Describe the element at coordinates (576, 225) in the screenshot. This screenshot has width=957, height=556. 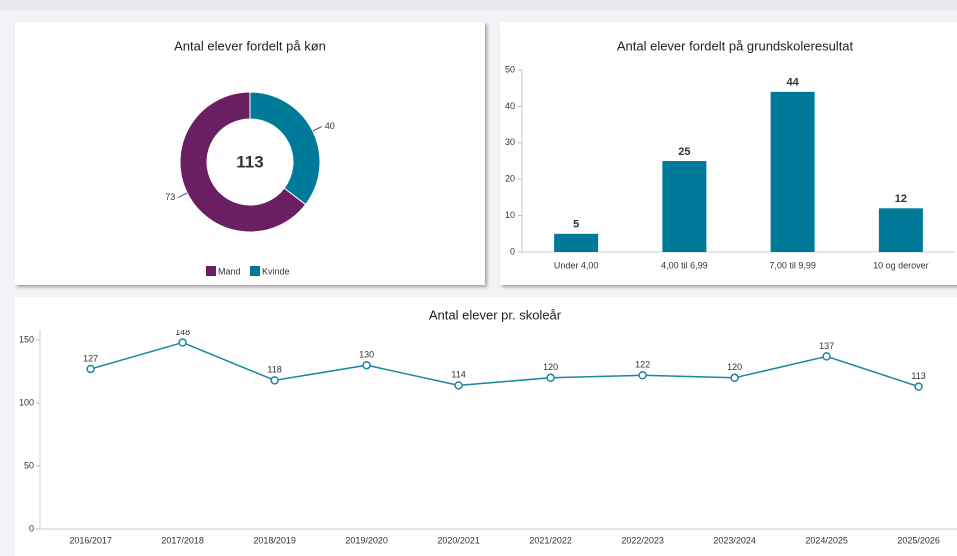
I see `data-label: 5` at that location.